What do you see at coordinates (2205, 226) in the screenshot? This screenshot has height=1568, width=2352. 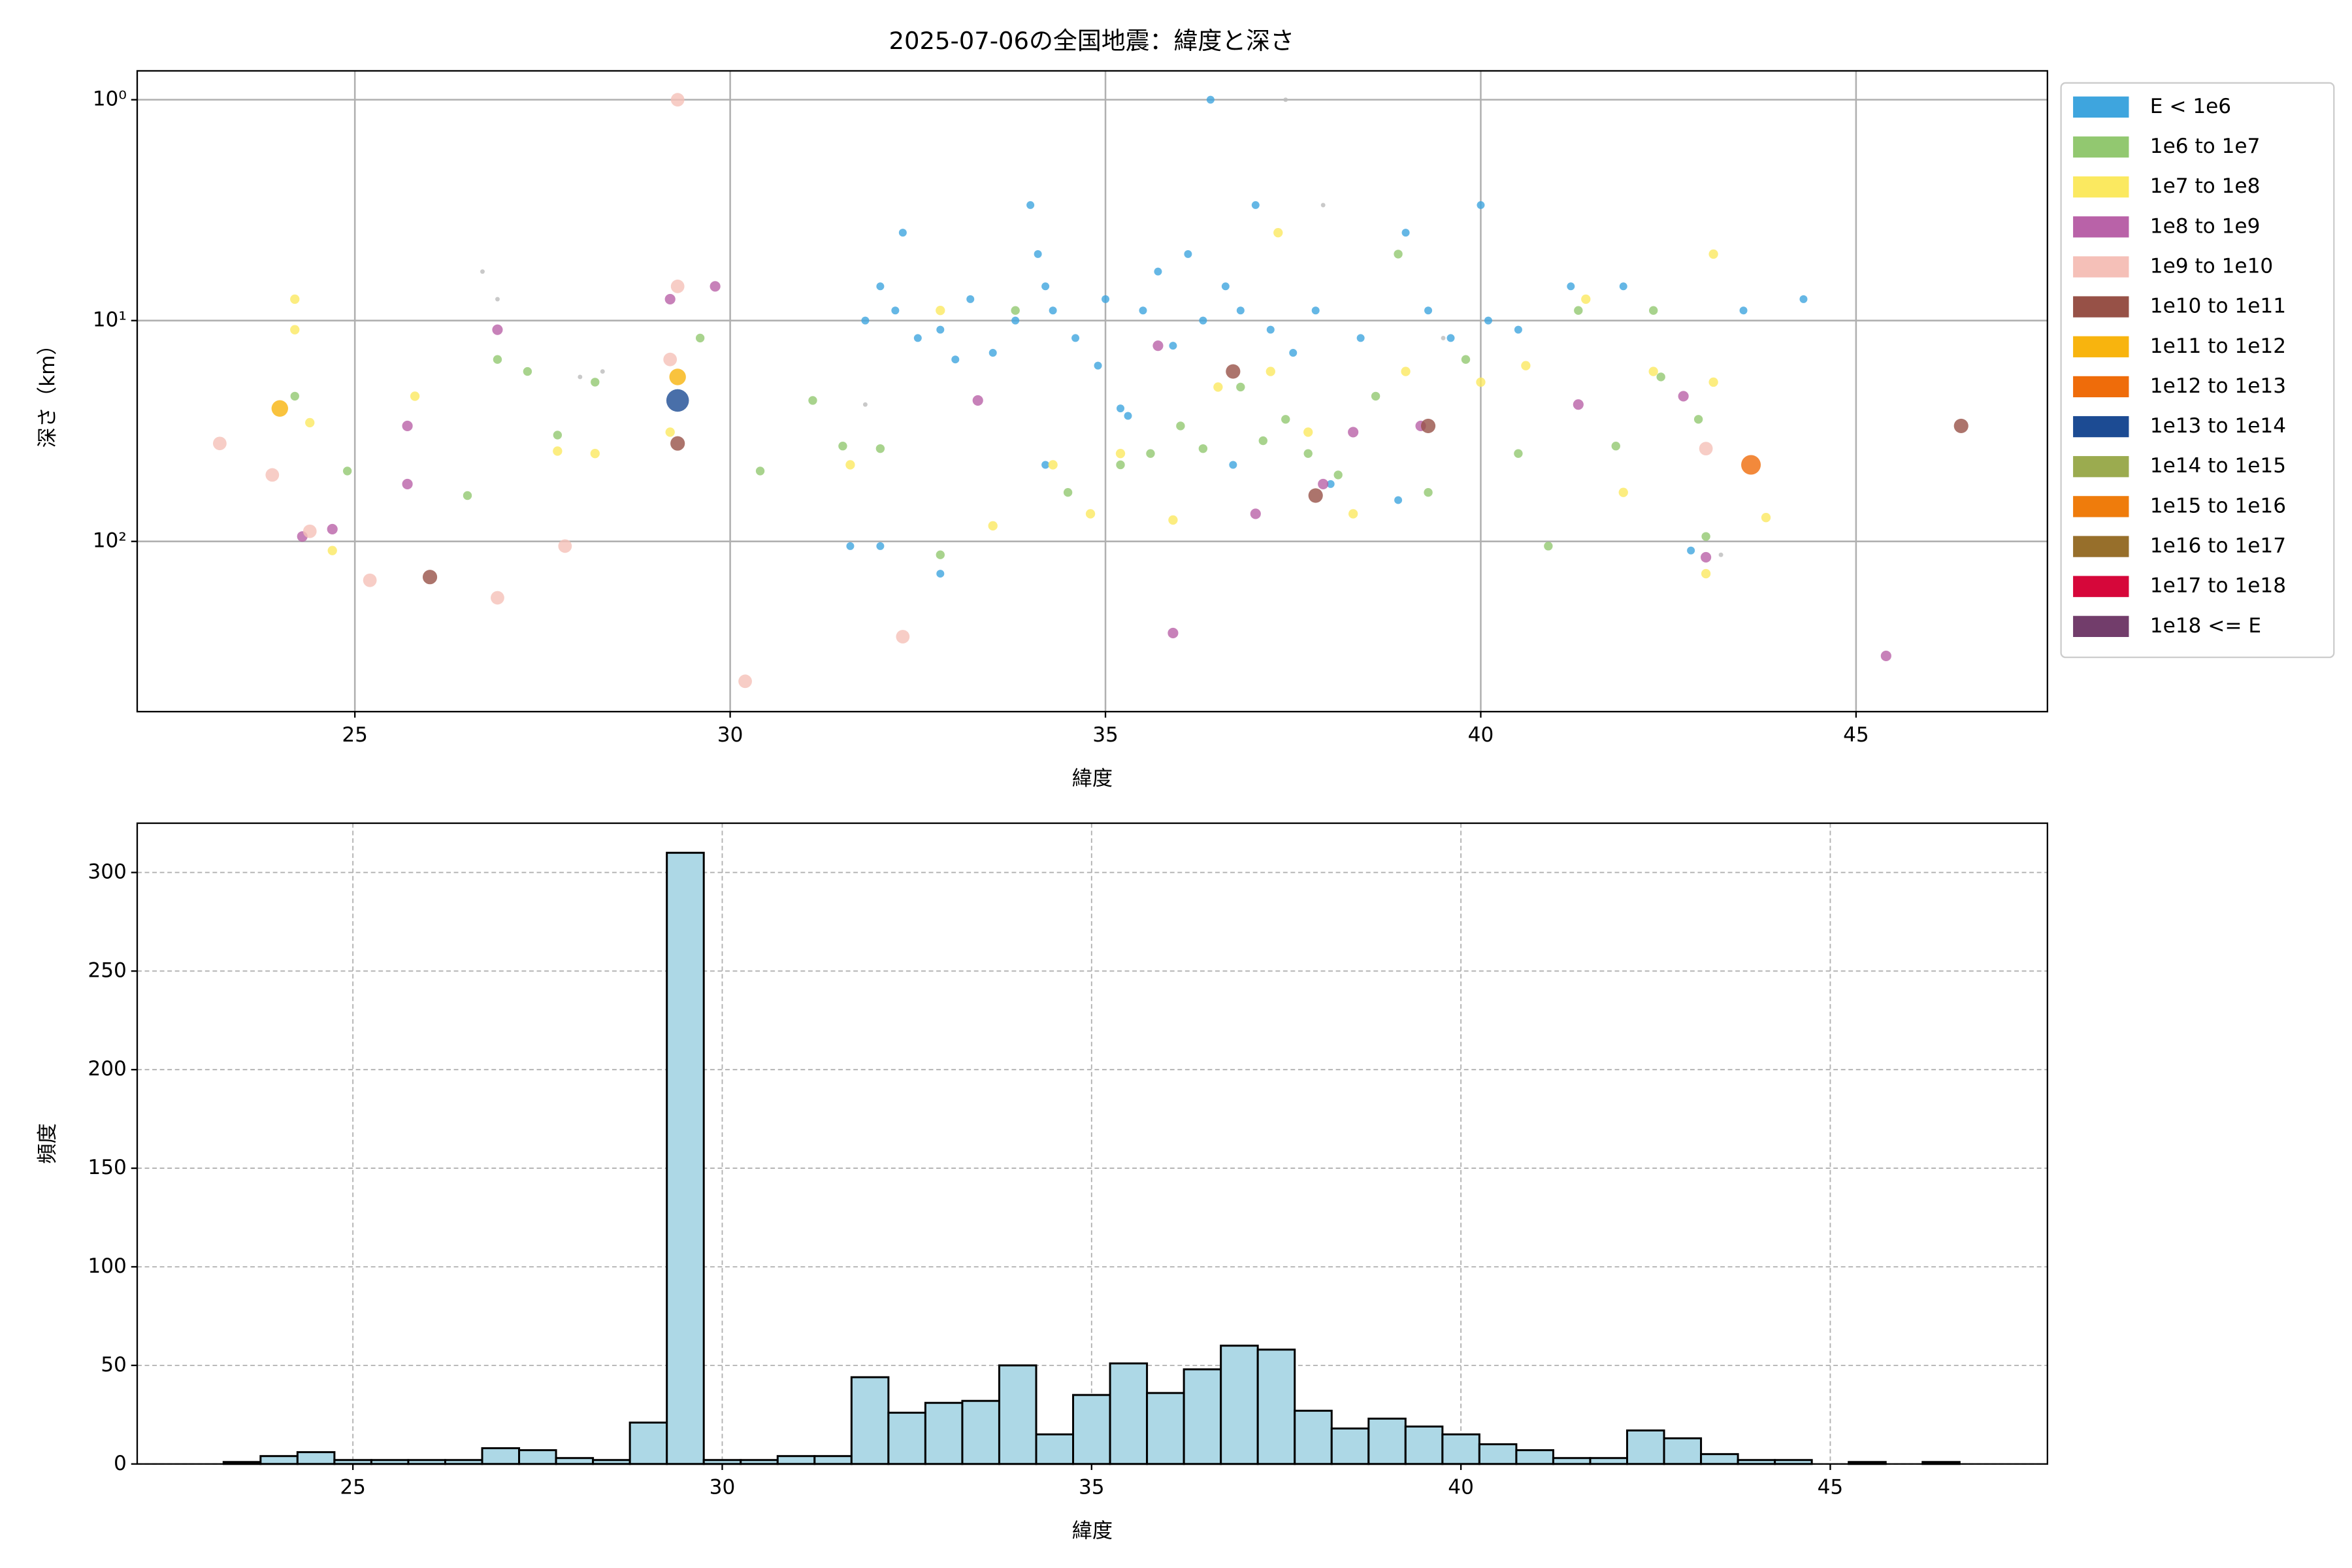 I see `legend-label: 1e8 to 1e9` at bounding box center [2205, 226].